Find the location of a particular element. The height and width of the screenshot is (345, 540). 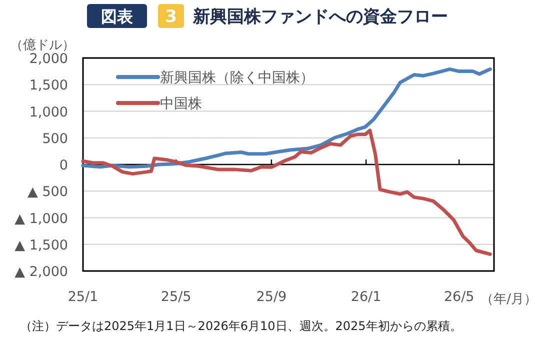

x-tick-label: 26/5 is located at coordinates (459, 297).